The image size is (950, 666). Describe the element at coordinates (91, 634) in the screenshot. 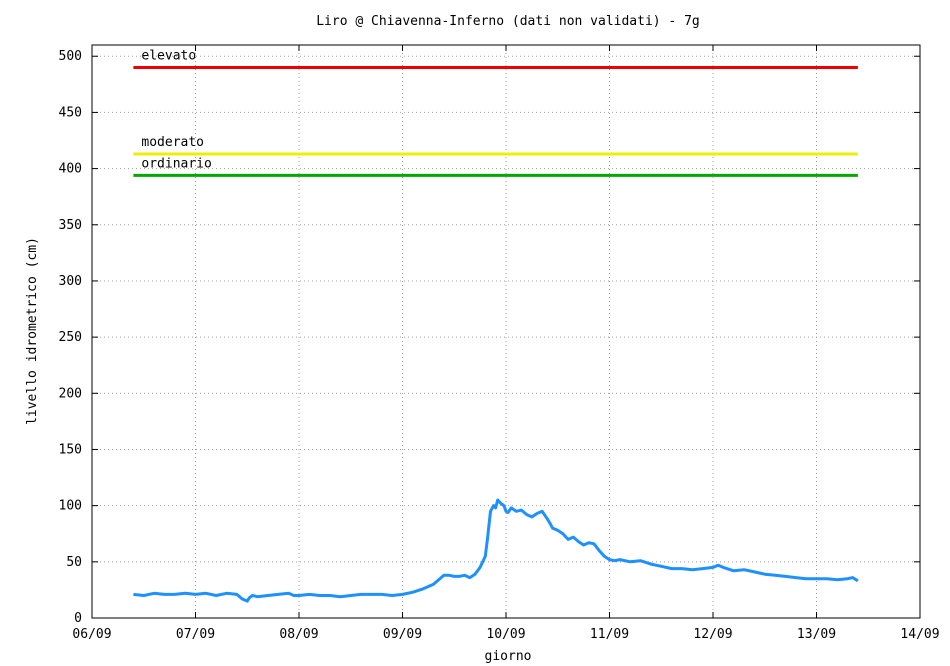

I see `x-tick-label: 06/09` at that location.